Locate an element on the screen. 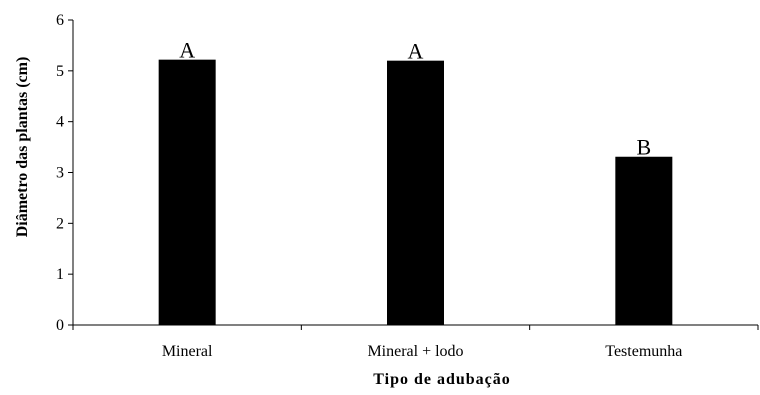 The image size is (760, 395). significance-letter: B is located at coordinates (643, 147).